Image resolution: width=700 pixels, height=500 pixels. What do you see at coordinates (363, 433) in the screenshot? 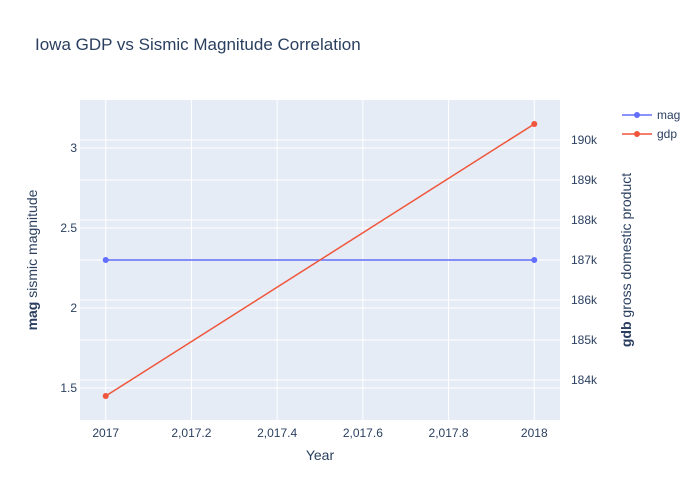
I see `x-tick-label: 2,017.6` at bounding box center [363, 433].